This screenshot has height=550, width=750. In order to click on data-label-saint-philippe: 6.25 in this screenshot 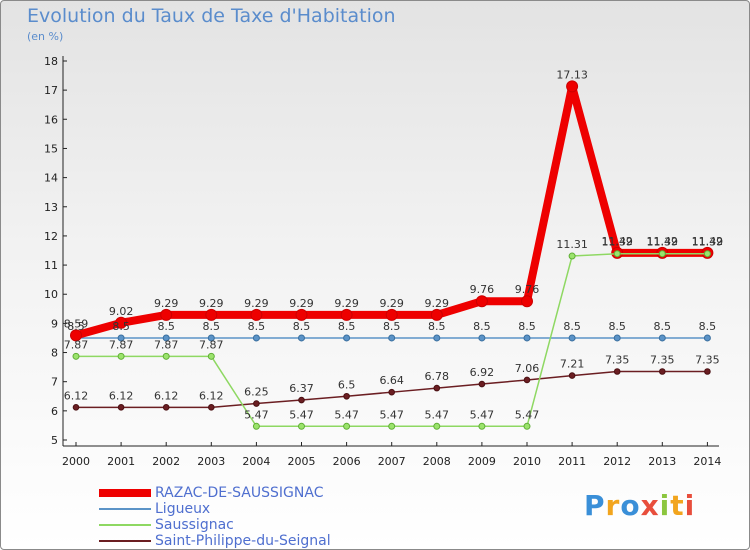, I will do `click(256, 392)`.